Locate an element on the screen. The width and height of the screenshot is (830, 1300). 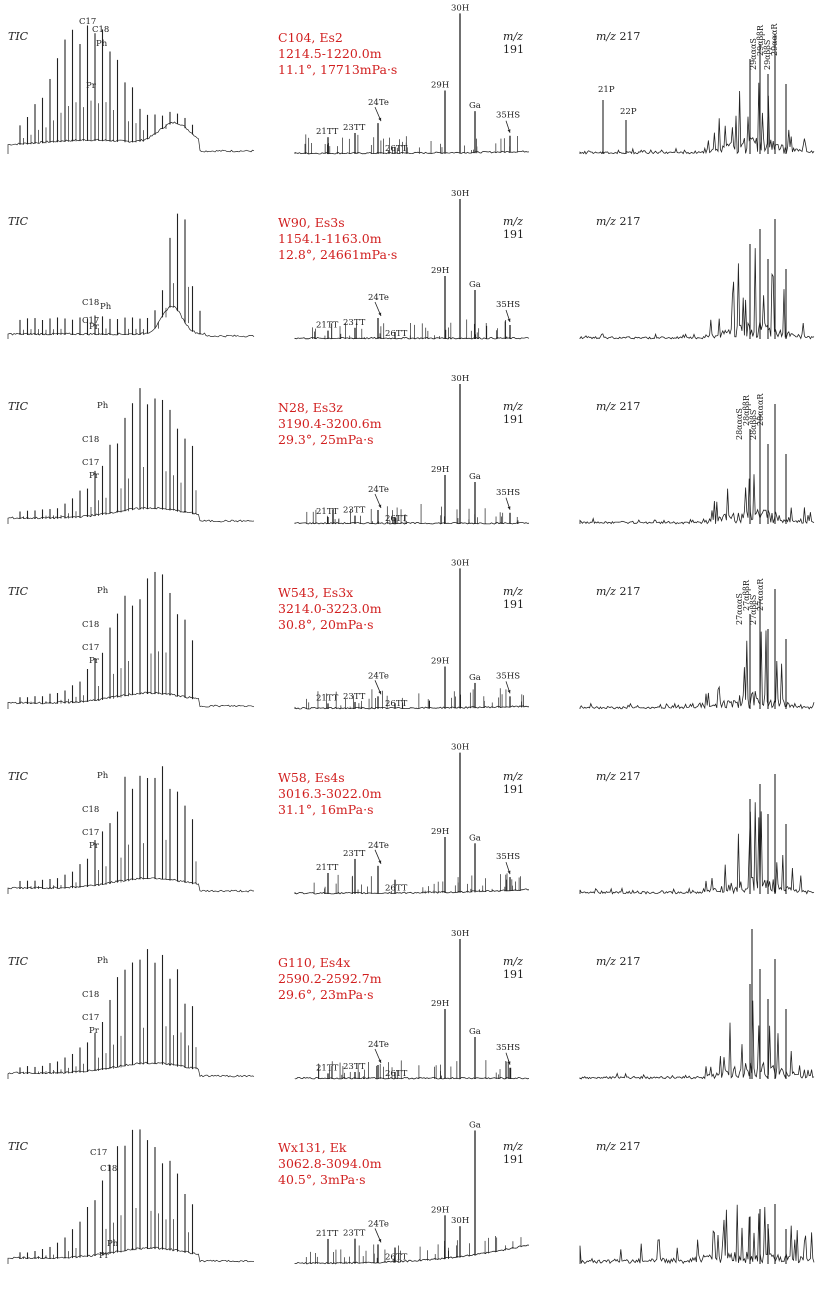
tic-panel: TIC C17 C18 Ph Pr is located at coordinates (135, 95).